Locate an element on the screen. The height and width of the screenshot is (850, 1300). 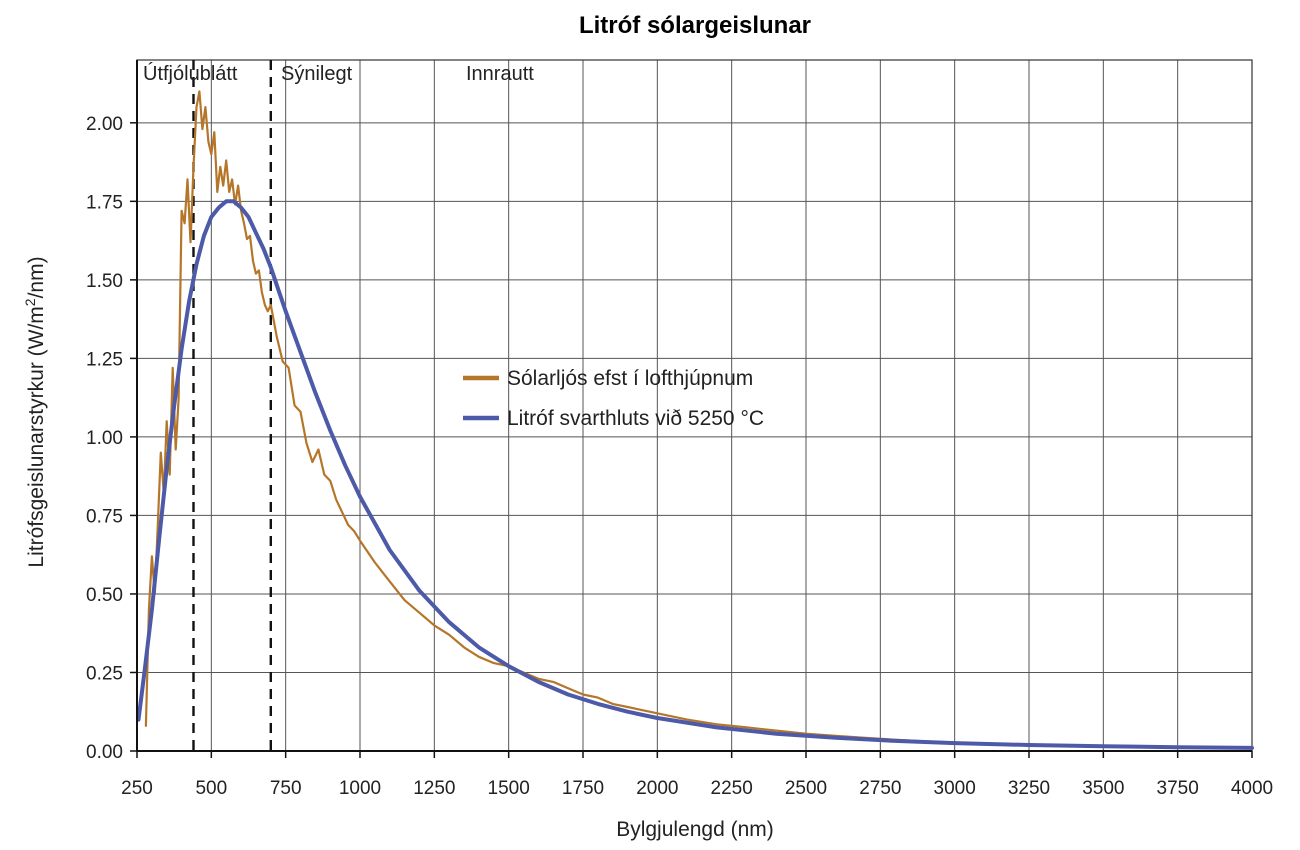
x-tick-label: 1250 is located at coordinates (434, 788).